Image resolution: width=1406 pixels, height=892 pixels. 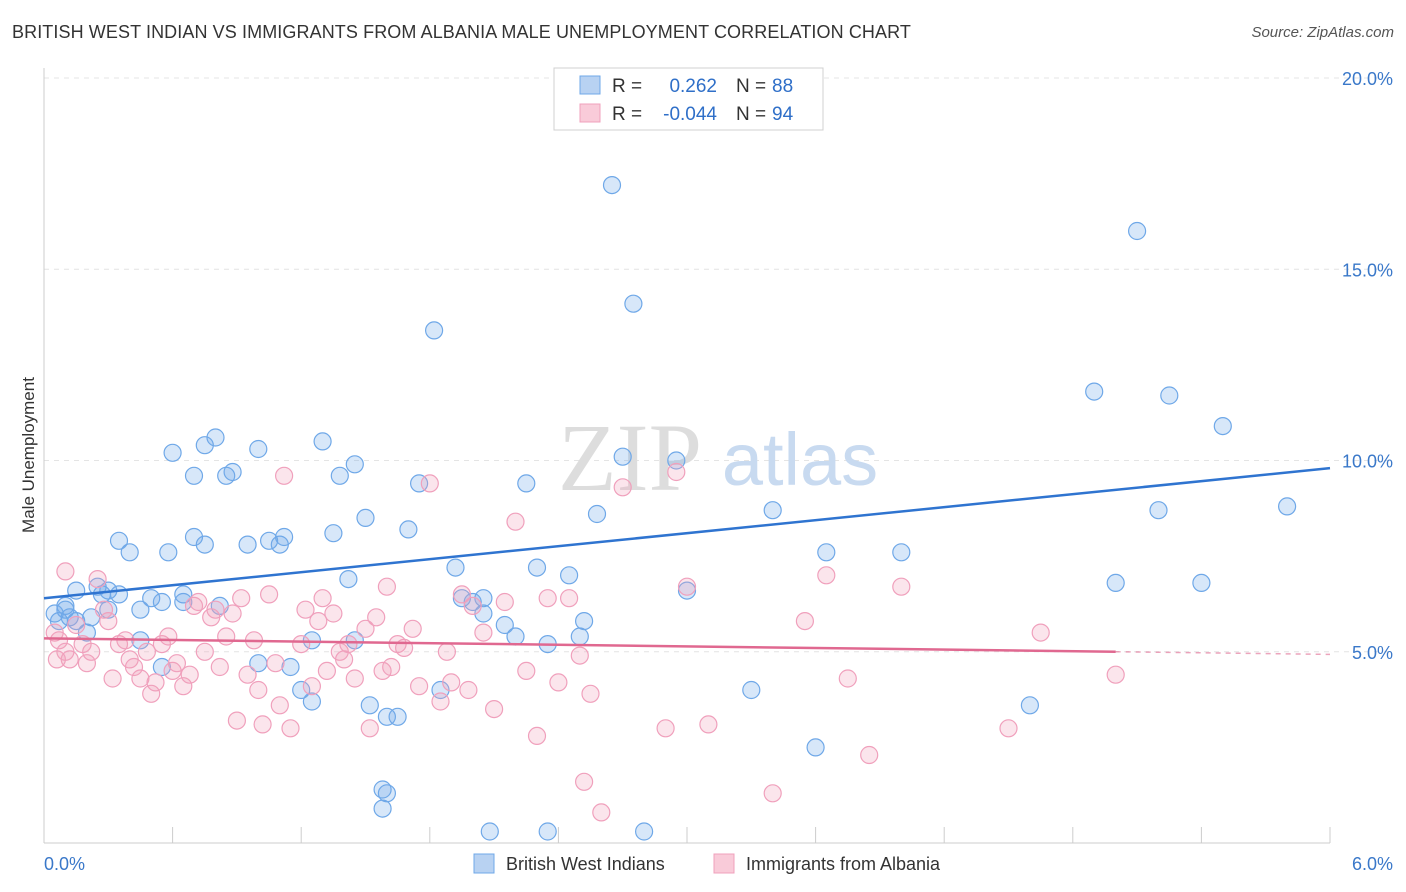 What do you see at coordinates (627, 114) in the screenshot?
I see `stats-r-label-1: R =` at bounding box center [627, 114].